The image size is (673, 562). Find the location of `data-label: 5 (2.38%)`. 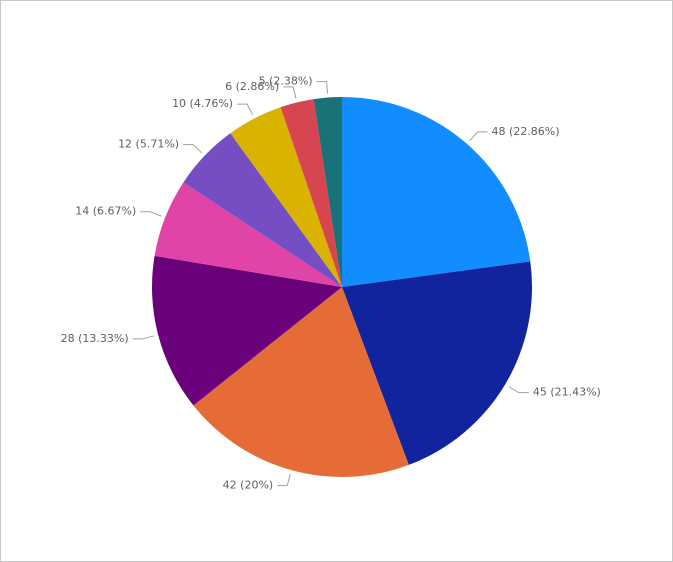

data-label: 5 (2.38%) is located at coordinates (286, 81).